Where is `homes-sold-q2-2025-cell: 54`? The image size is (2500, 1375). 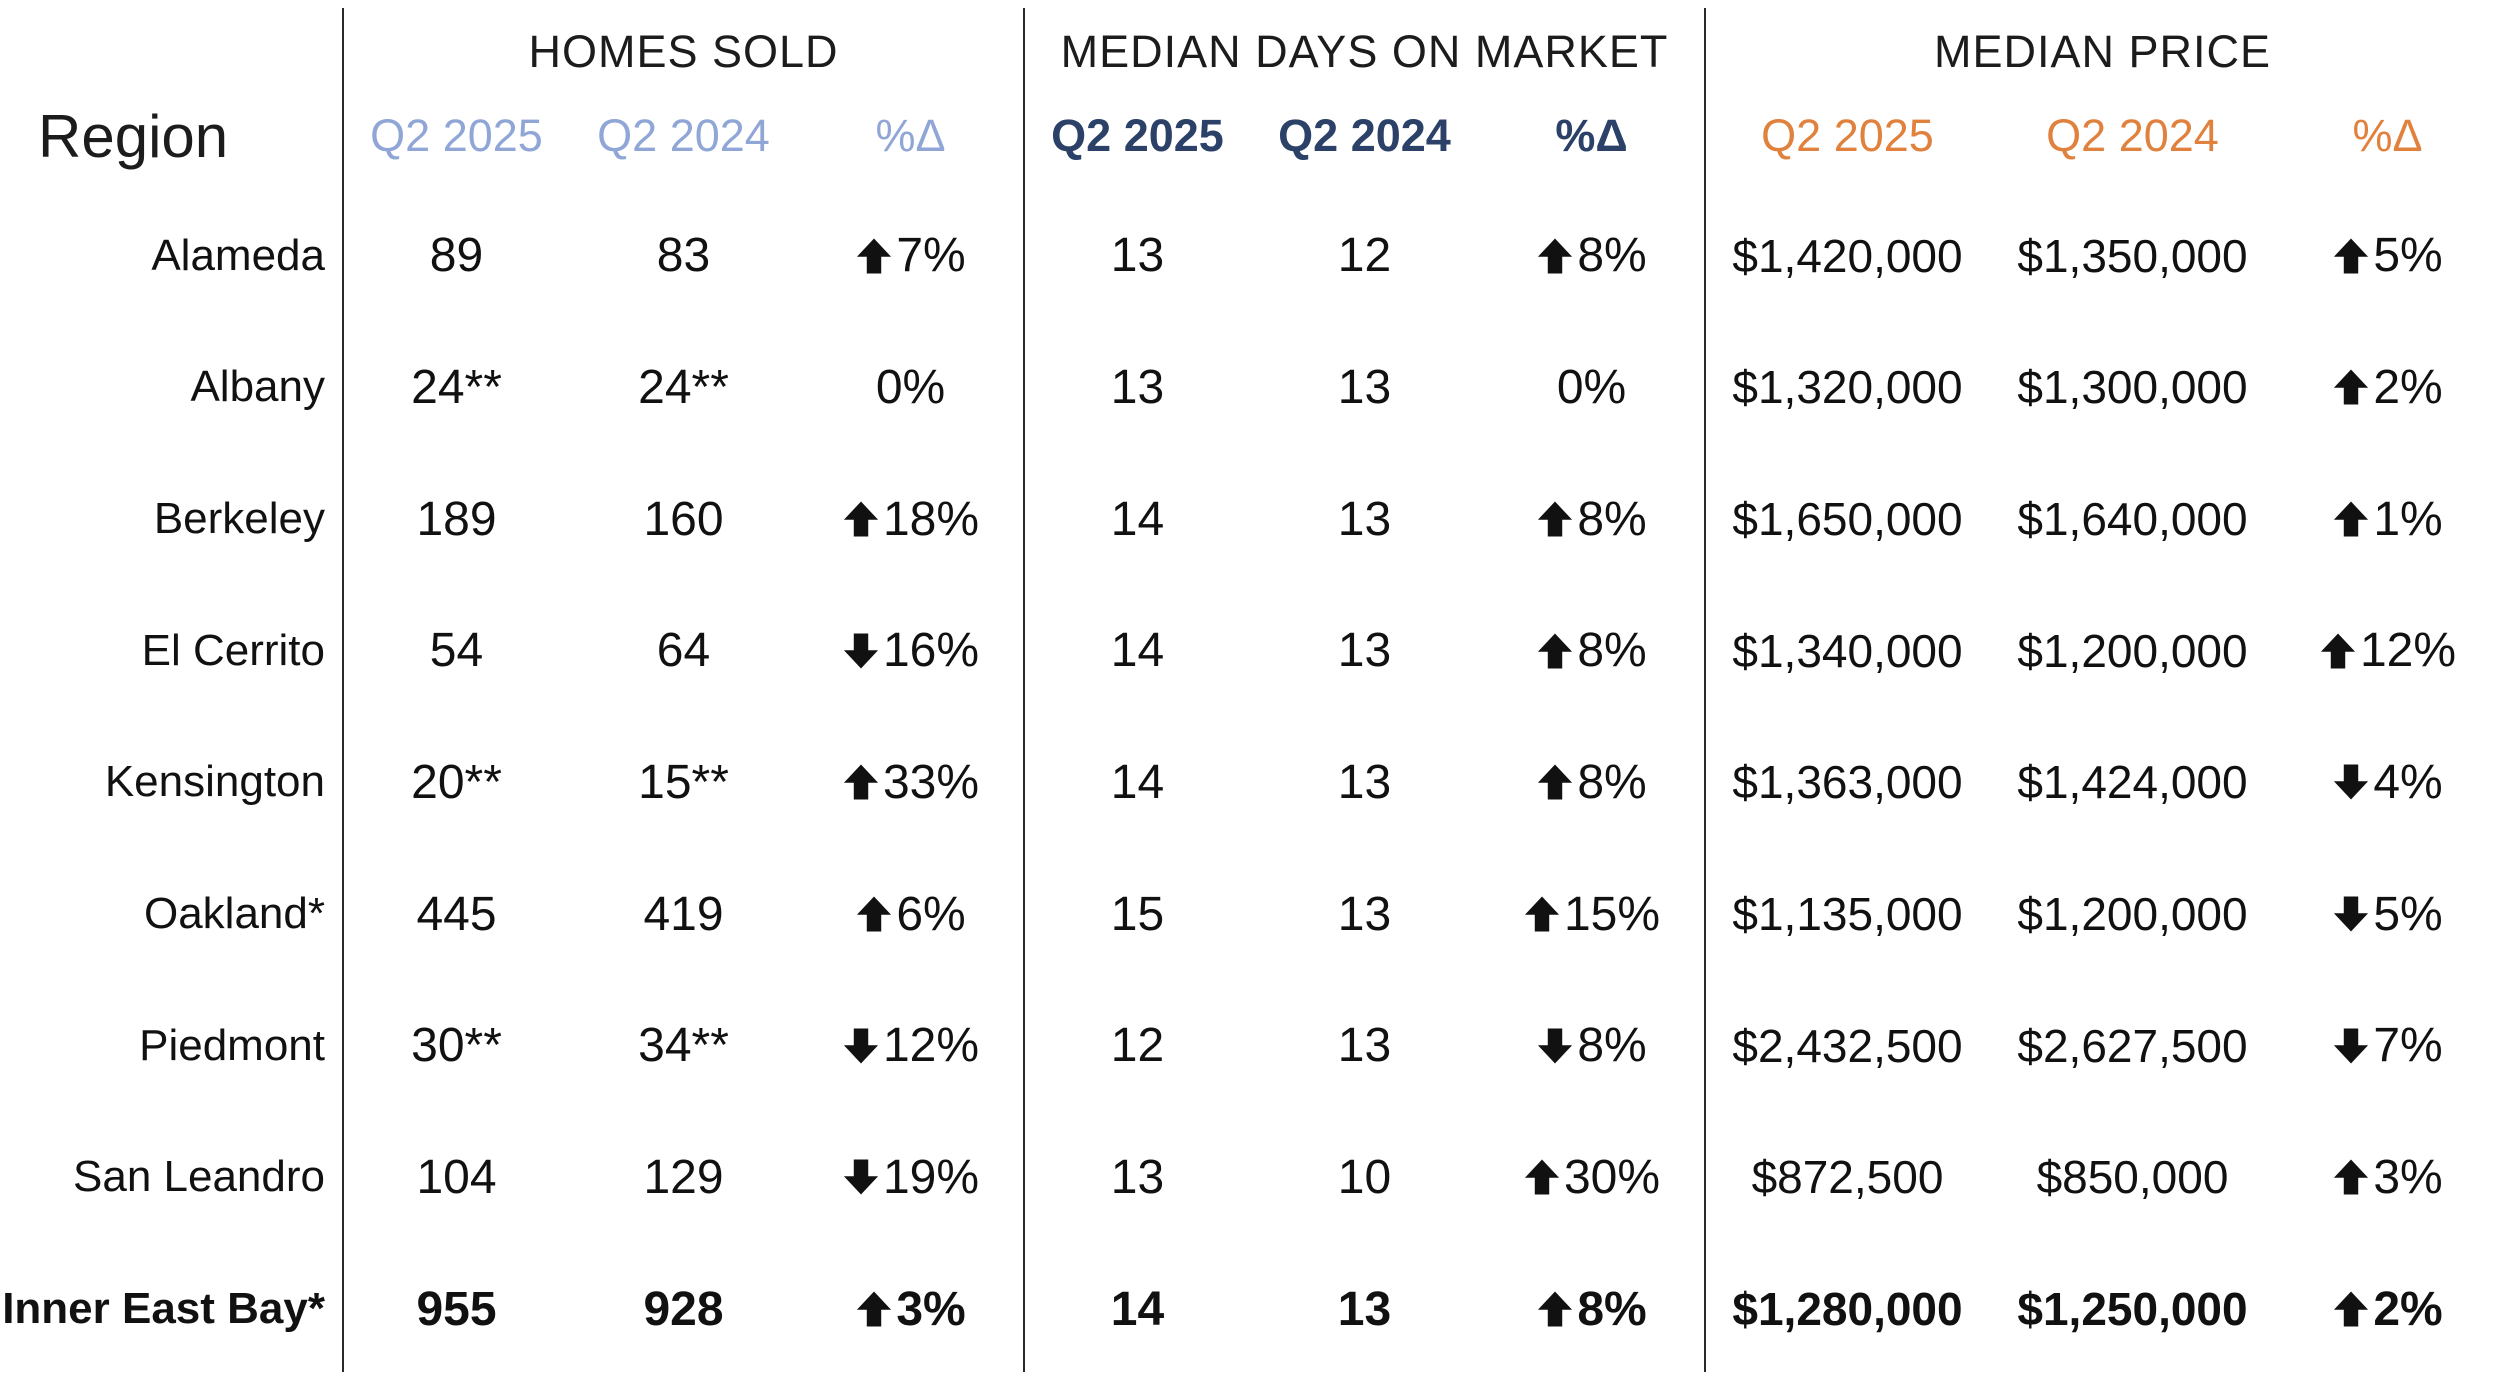 homes-sold-q2-2025-cell: 54 is located at coordinates (456, 651).